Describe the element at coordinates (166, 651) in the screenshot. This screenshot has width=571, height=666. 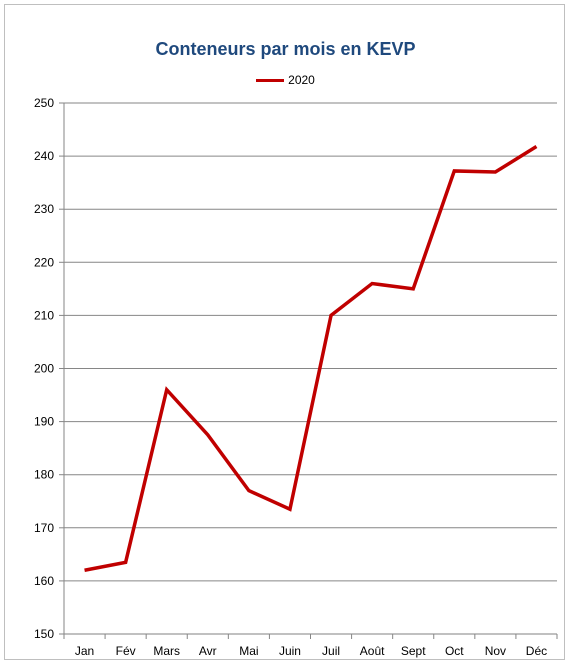
I see `x-tick-label: Mars` at that location.